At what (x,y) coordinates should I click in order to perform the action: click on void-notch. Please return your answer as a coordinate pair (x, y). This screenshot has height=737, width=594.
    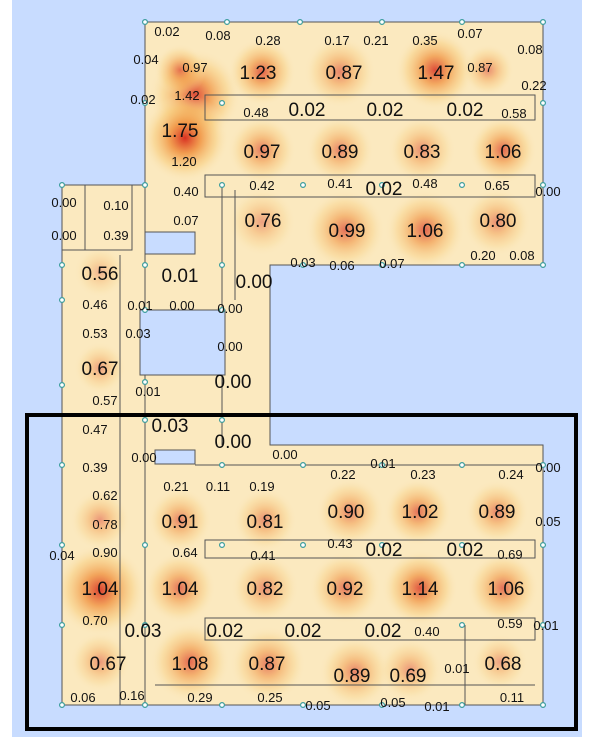
    Looking at the image, I should click on (175, 457).